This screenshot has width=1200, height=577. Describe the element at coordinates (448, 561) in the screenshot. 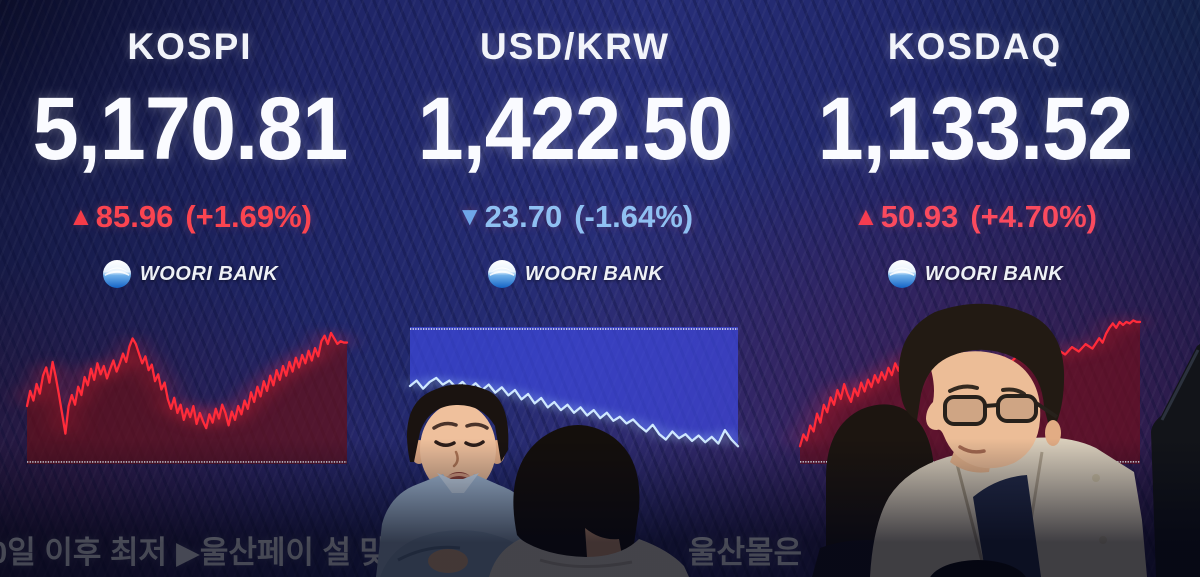

I see `hand` at that location.